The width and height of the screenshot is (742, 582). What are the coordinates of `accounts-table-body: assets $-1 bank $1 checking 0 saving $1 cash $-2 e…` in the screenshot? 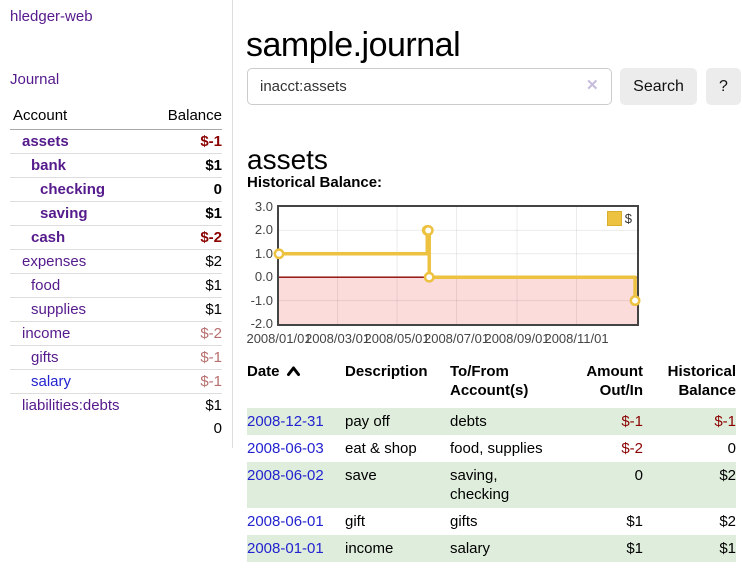 It's located at (116, 273).